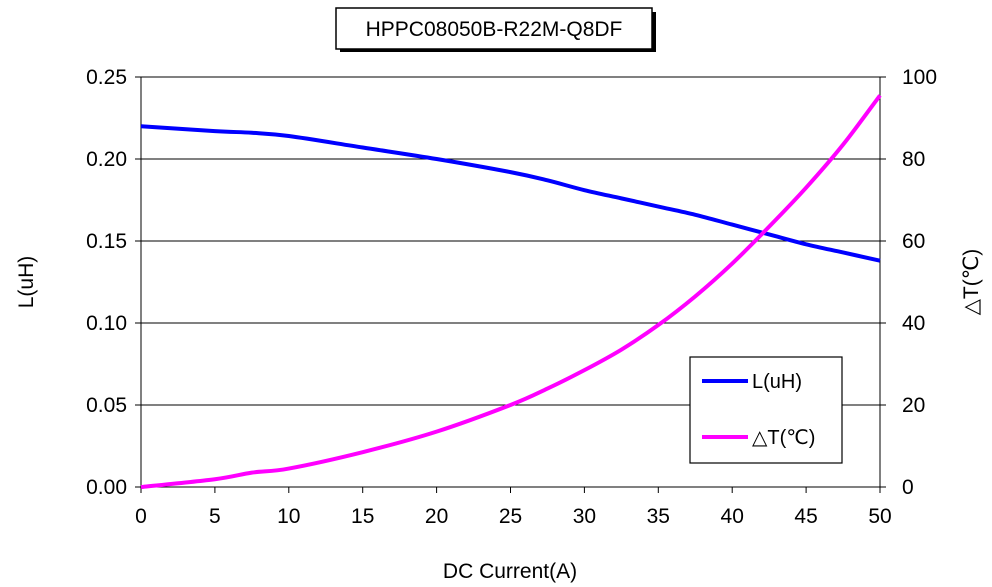  I want to click on x-axis-label: DC Current(A), so click(510, 571).